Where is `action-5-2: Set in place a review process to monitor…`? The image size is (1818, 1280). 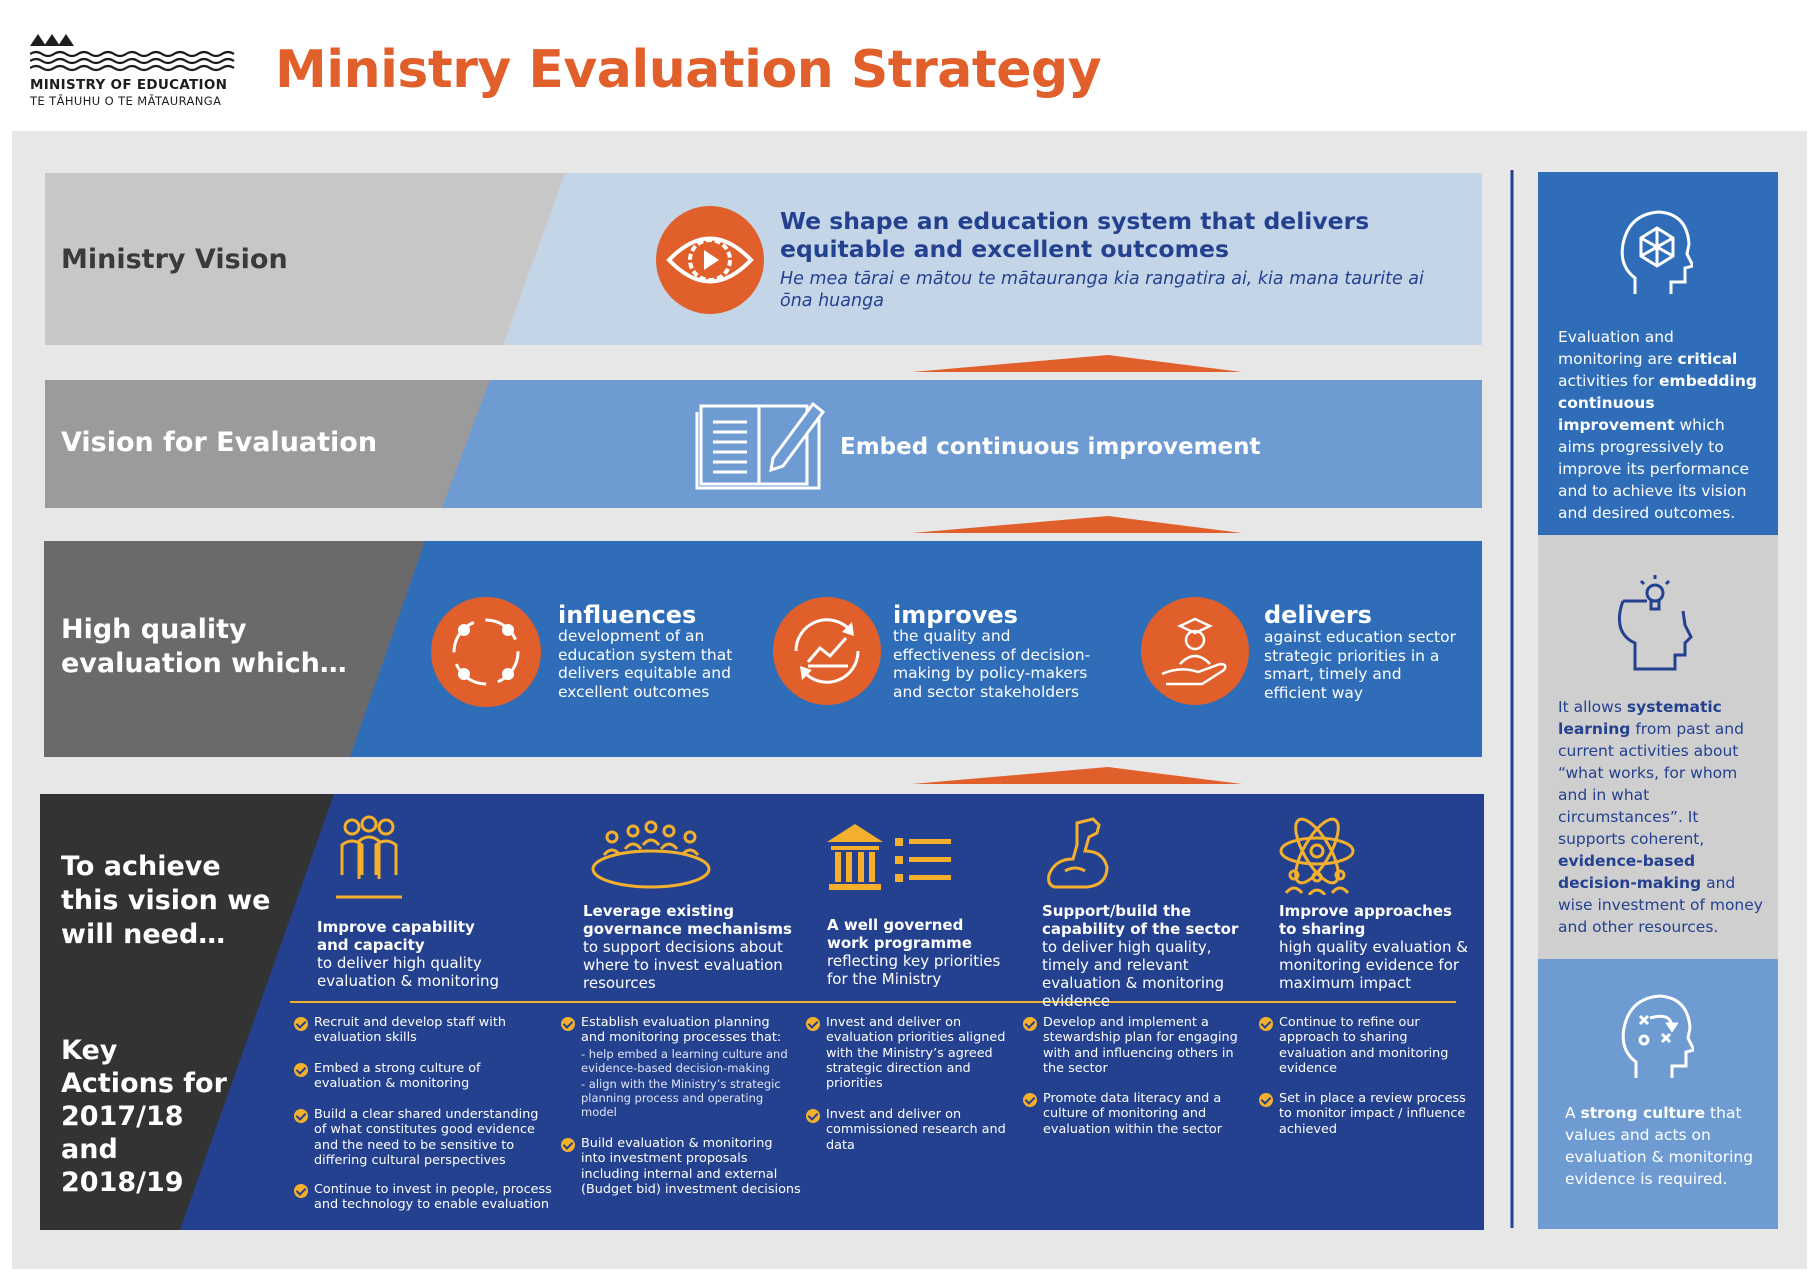 action-5-2: Set in place a review process to monitor… is located at coordinates (1372, 1114).